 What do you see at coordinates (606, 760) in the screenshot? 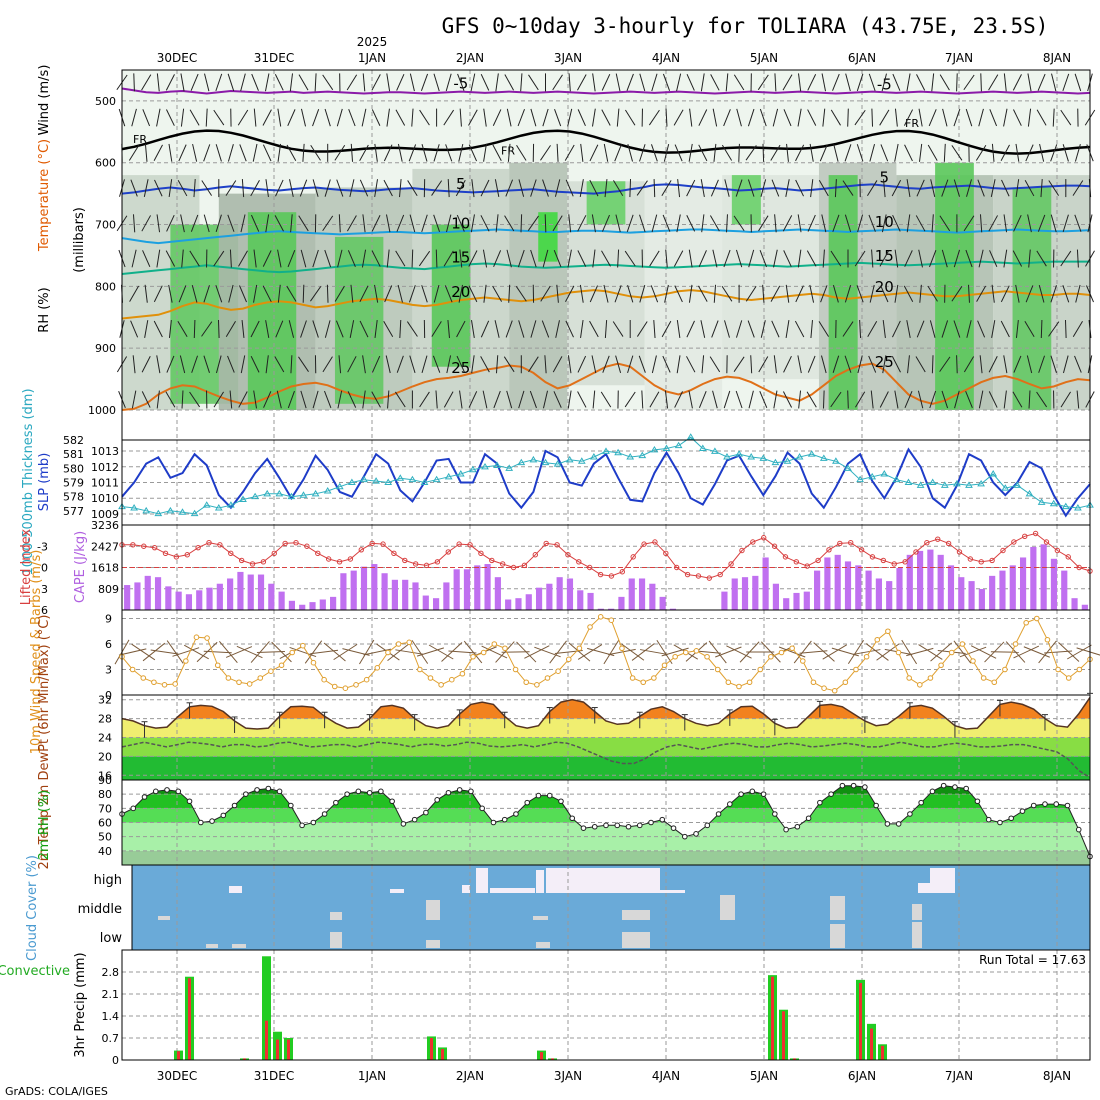
I see `dewpoint-line` at bounding box center [606, 760].